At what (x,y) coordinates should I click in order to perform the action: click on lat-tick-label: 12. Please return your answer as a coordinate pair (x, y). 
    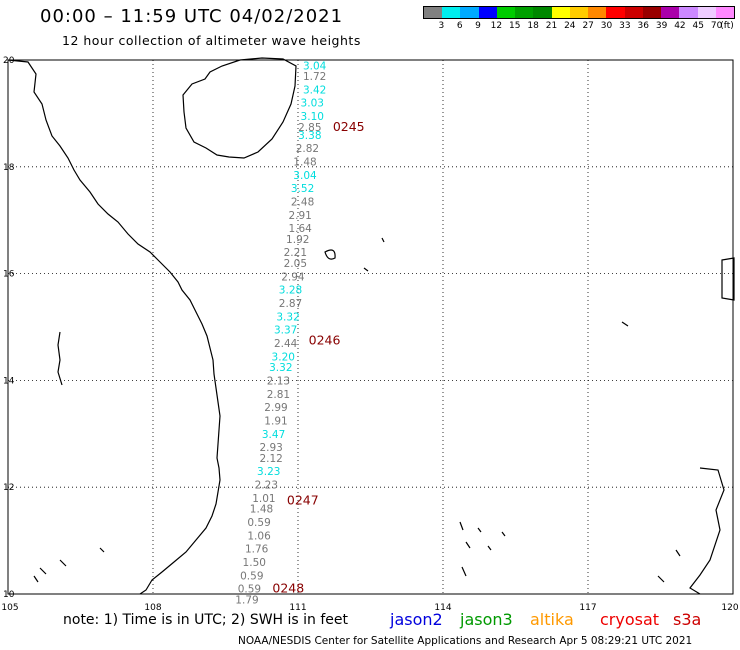
    Looking at the image, I should click on (8, 488).